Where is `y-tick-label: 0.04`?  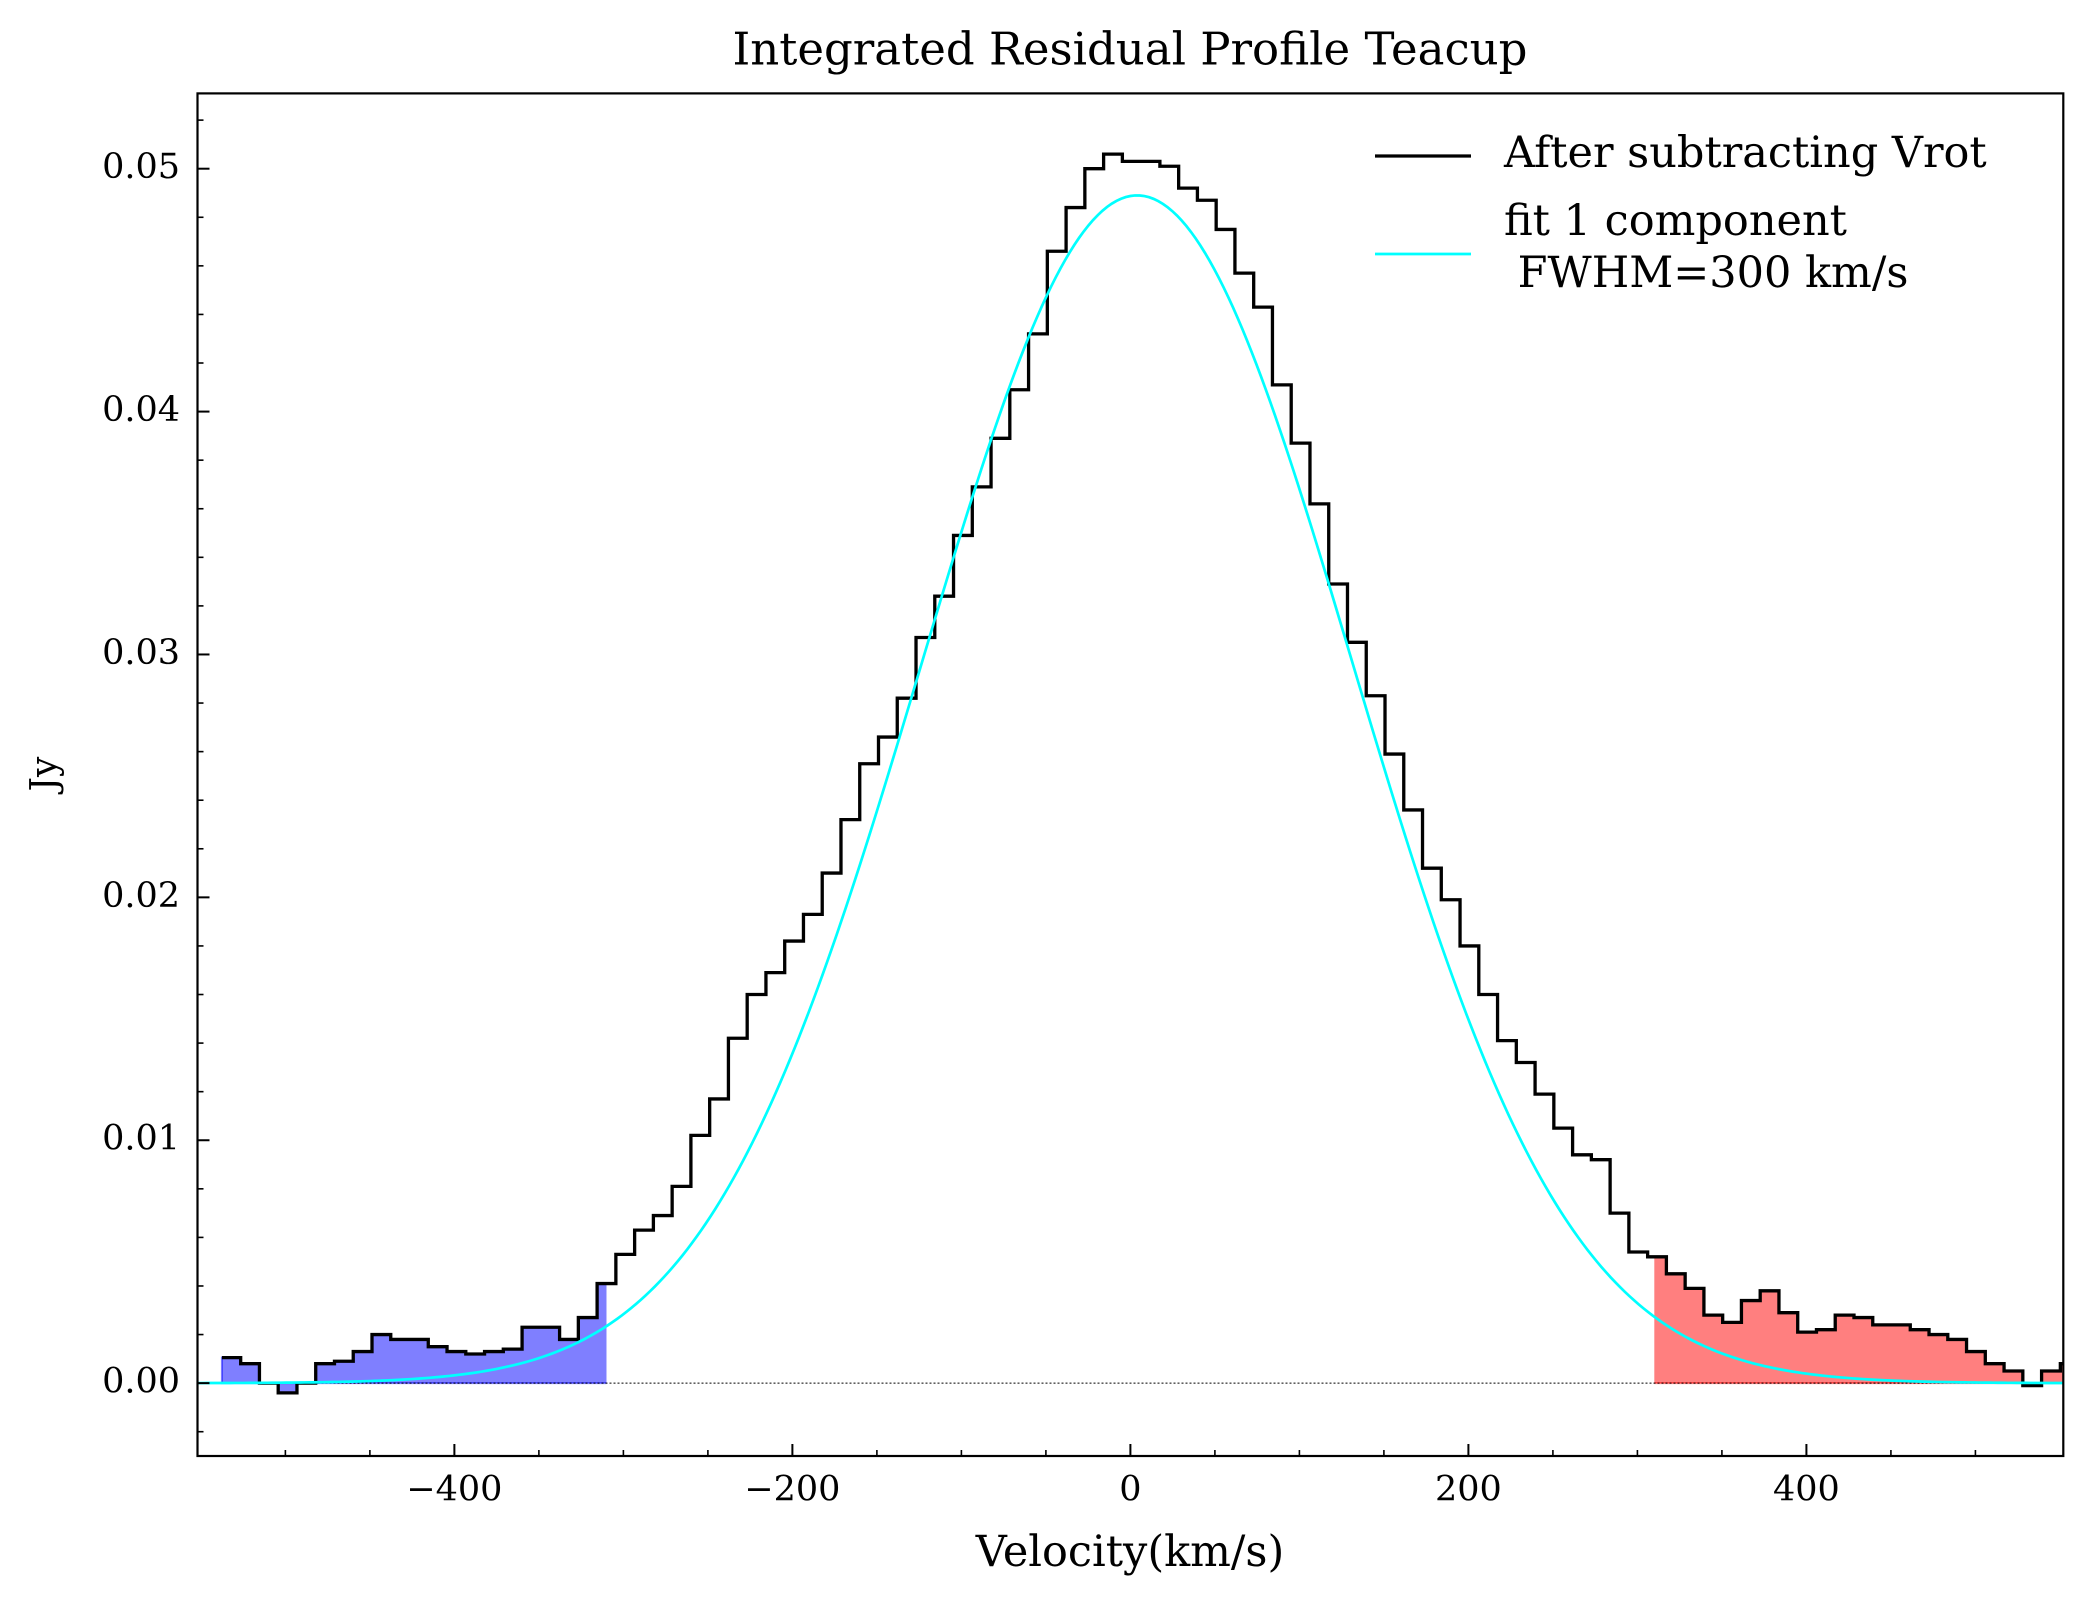
y-tick-label: 0.04 is located at coordinates (141, 410).